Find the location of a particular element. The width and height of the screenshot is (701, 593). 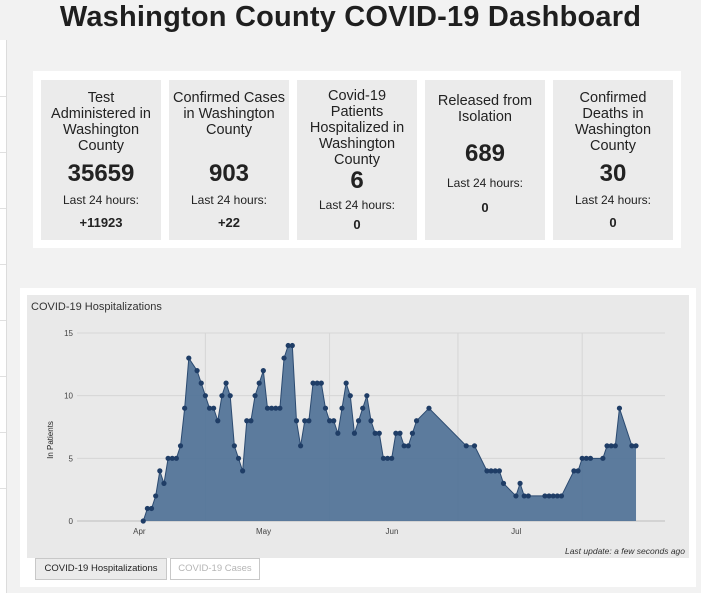

tab-hospitalizations: COVID-19 Hospitalizations is located at coordinates (101, 569).